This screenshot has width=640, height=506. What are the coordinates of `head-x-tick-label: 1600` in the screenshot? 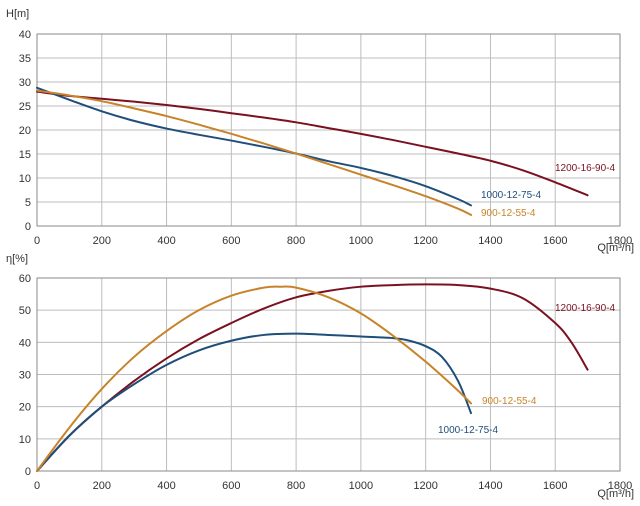 It's located at (555, 241).